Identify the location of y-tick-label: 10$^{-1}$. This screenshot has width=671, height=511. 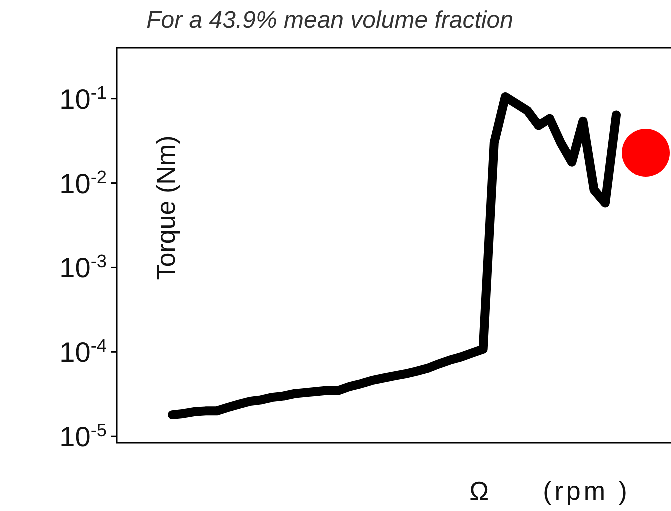
(83, 98).